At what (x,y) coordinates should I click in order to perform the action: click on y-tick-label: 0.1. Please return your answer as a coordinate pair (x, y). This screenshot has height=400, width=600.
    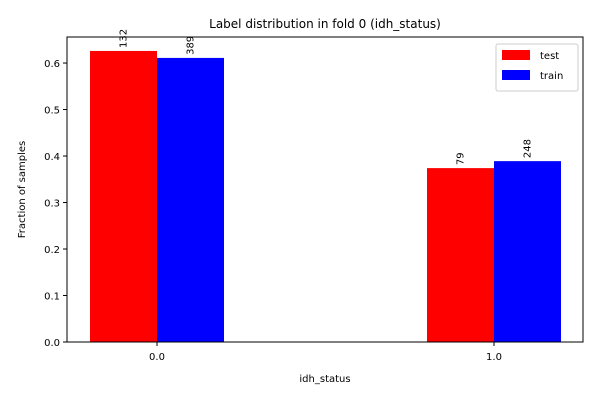
    Looking at the image, I should click on (52, 297).